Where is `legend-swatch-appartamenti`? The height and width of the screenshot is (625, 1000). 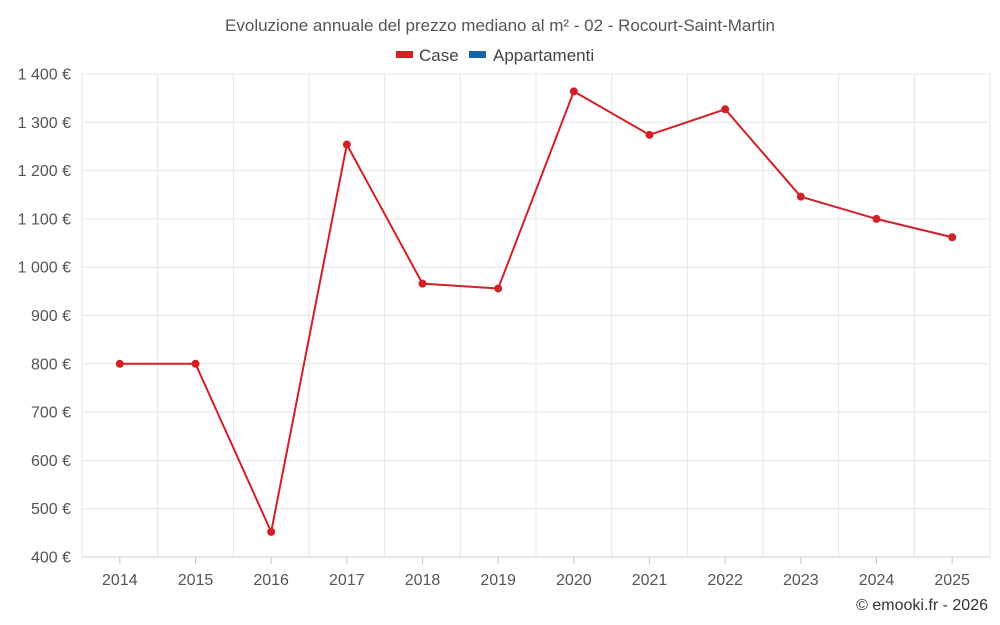
legend-swatch-appartamenti is located at coordinates (477, 54).